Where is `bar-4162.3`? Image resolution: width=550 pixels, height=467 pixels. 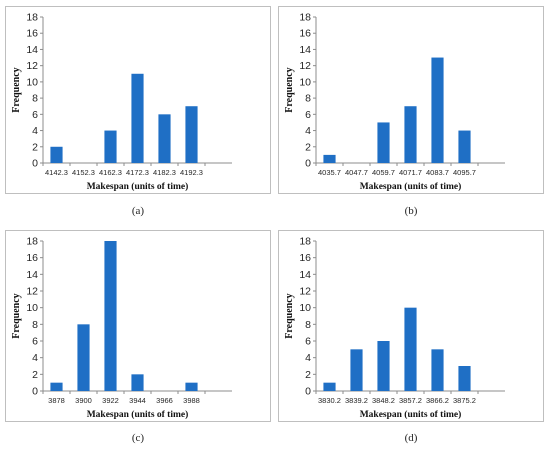
bar-4162.3 is located at coordinates (110, 146).